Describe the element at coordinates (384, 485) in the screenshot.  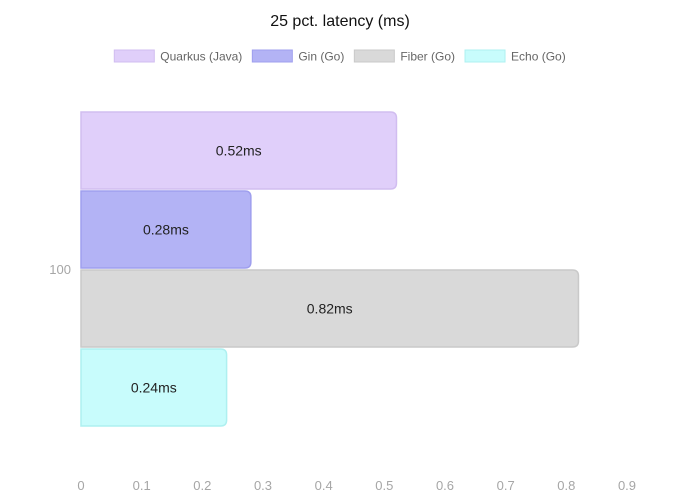
I see `x-tick-label: 0.5` at that location.